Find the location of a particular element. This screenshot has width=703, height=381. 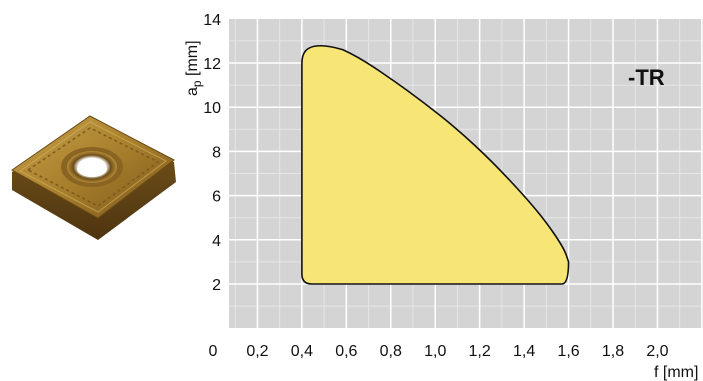

series-label: -TR is located at coordinates (646, 77).